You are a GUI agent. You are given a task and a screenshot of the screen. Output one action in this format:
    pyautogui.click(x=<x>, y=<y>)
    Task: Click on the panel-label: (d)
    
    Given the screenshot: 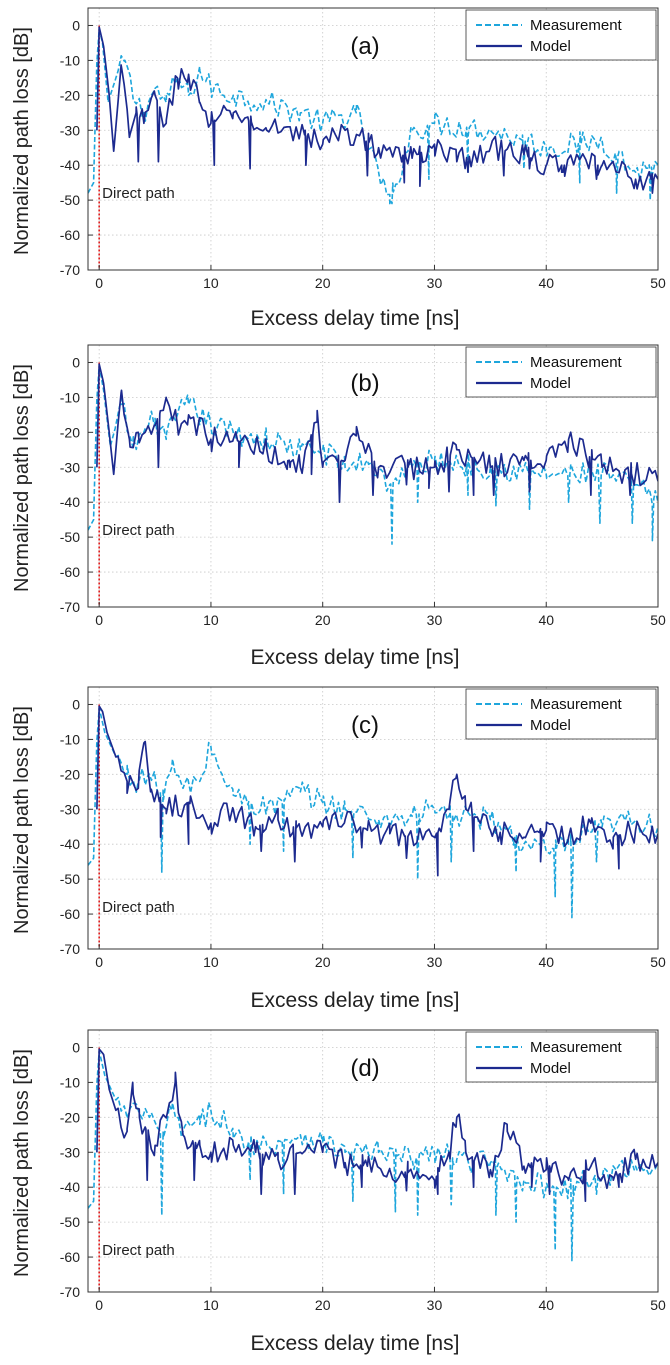 What is the action you would take?
    pyautogui.click(x=364, y=1068)
    